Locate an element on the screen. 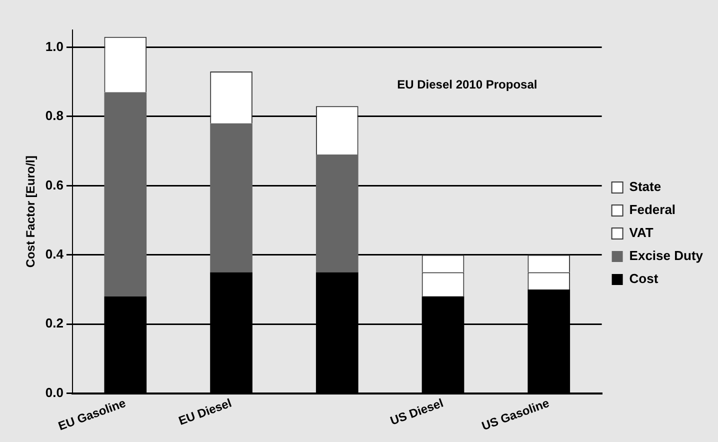  legend-label: Federal is located at coordinates (652, 210).